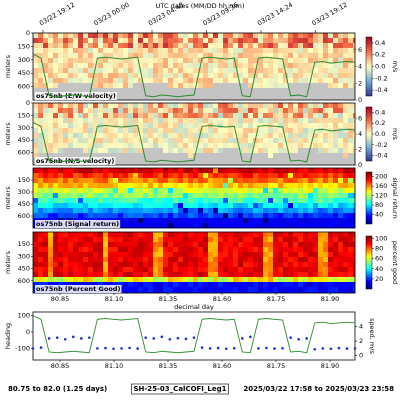 This screenshot has width=400, height=400. Describe the element at coordinates (24, 73) in the screenshot. I see `y-tick-label: 450` at that location.